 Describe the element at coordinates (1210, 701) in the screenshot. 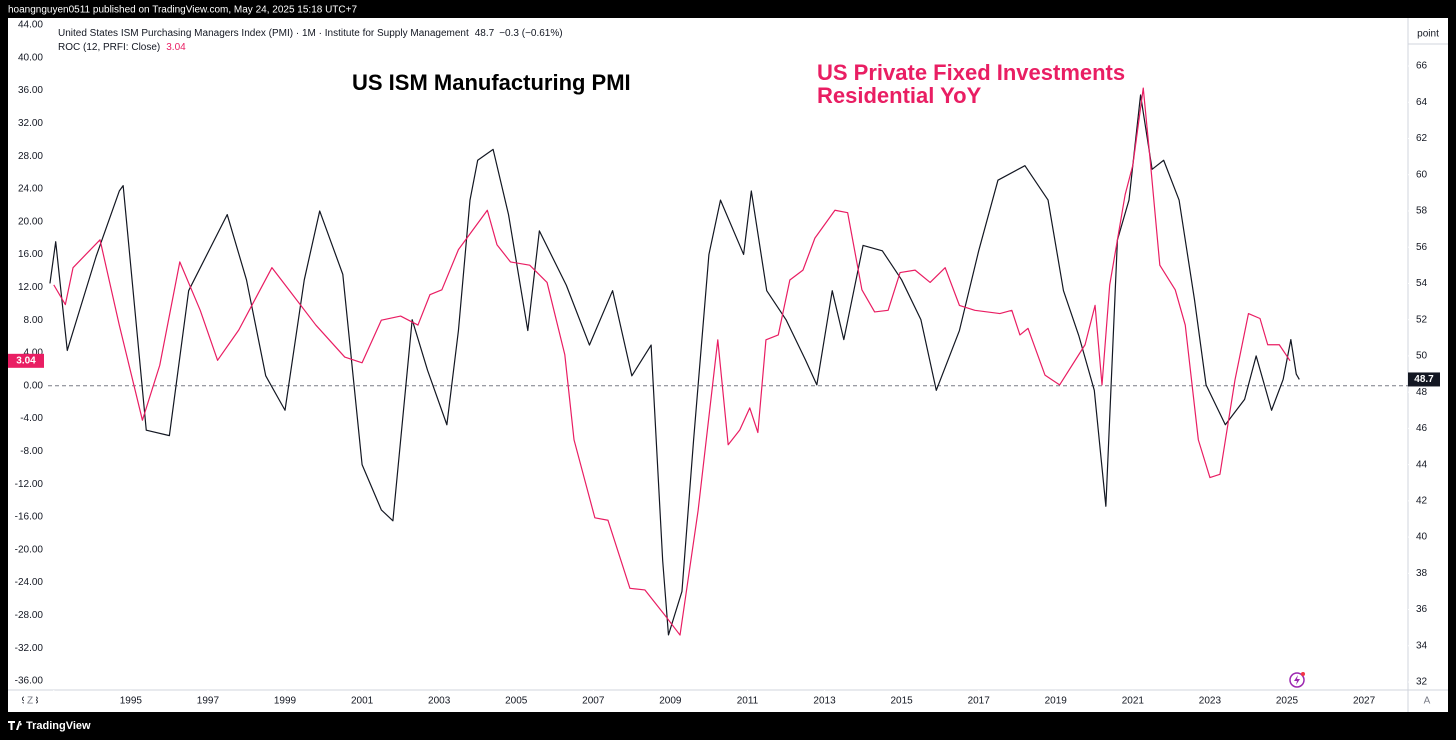

I see `x-tick-label: 2023` at that location.